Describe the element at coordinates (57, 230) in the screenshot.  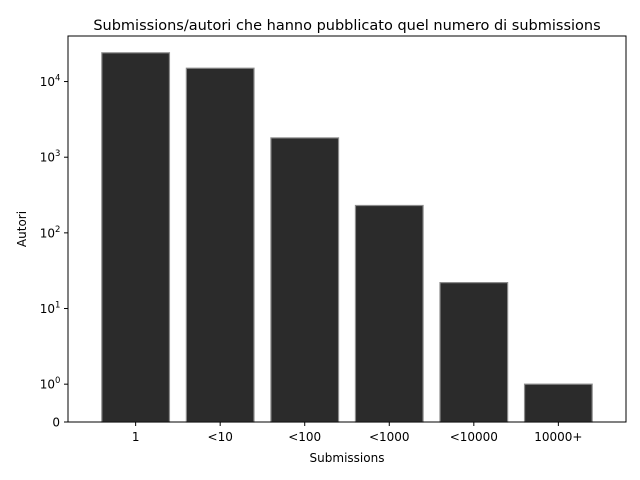
I see `y-tick-exponent: 2` at that location.